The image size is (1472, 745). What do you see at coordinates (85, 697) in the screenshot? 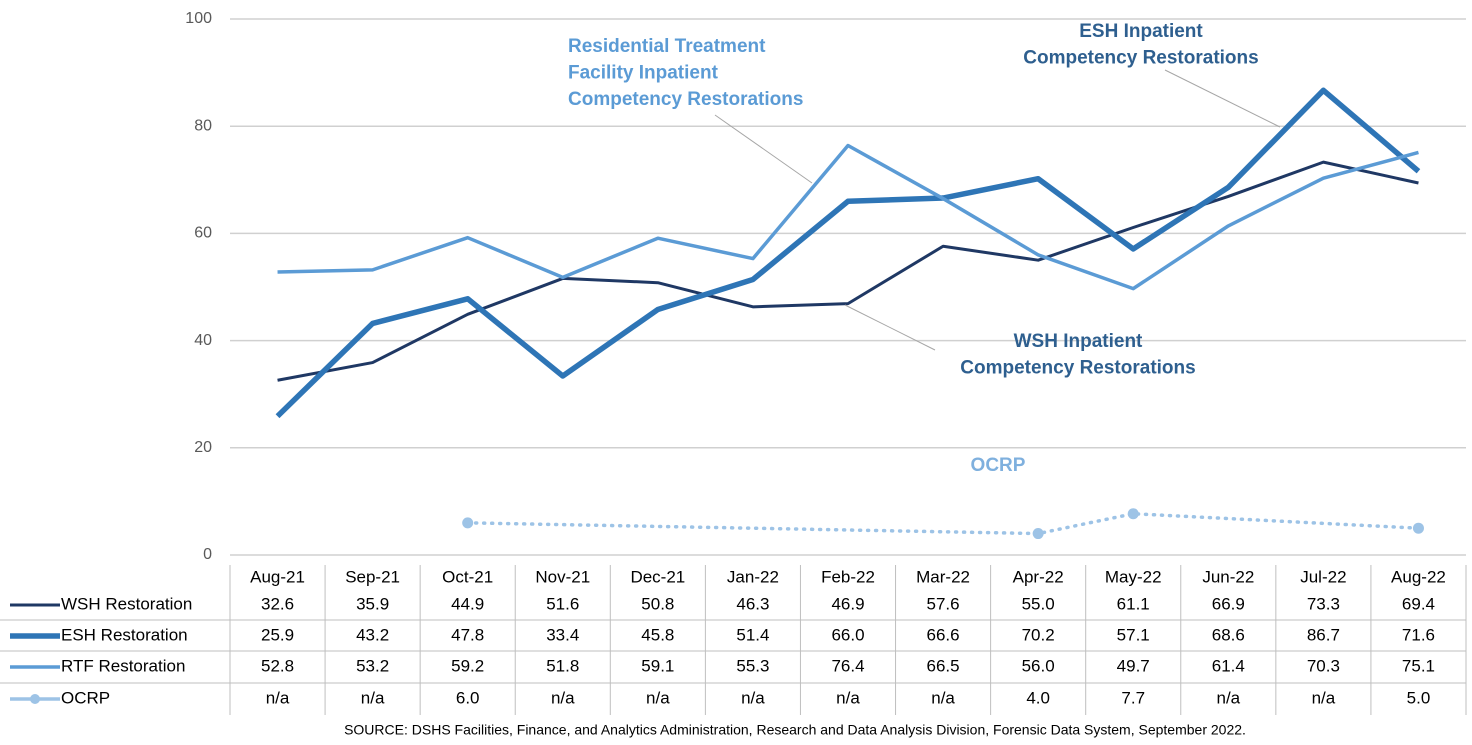
I see `legend-label: OCRP` at bounding box center [85, 697].